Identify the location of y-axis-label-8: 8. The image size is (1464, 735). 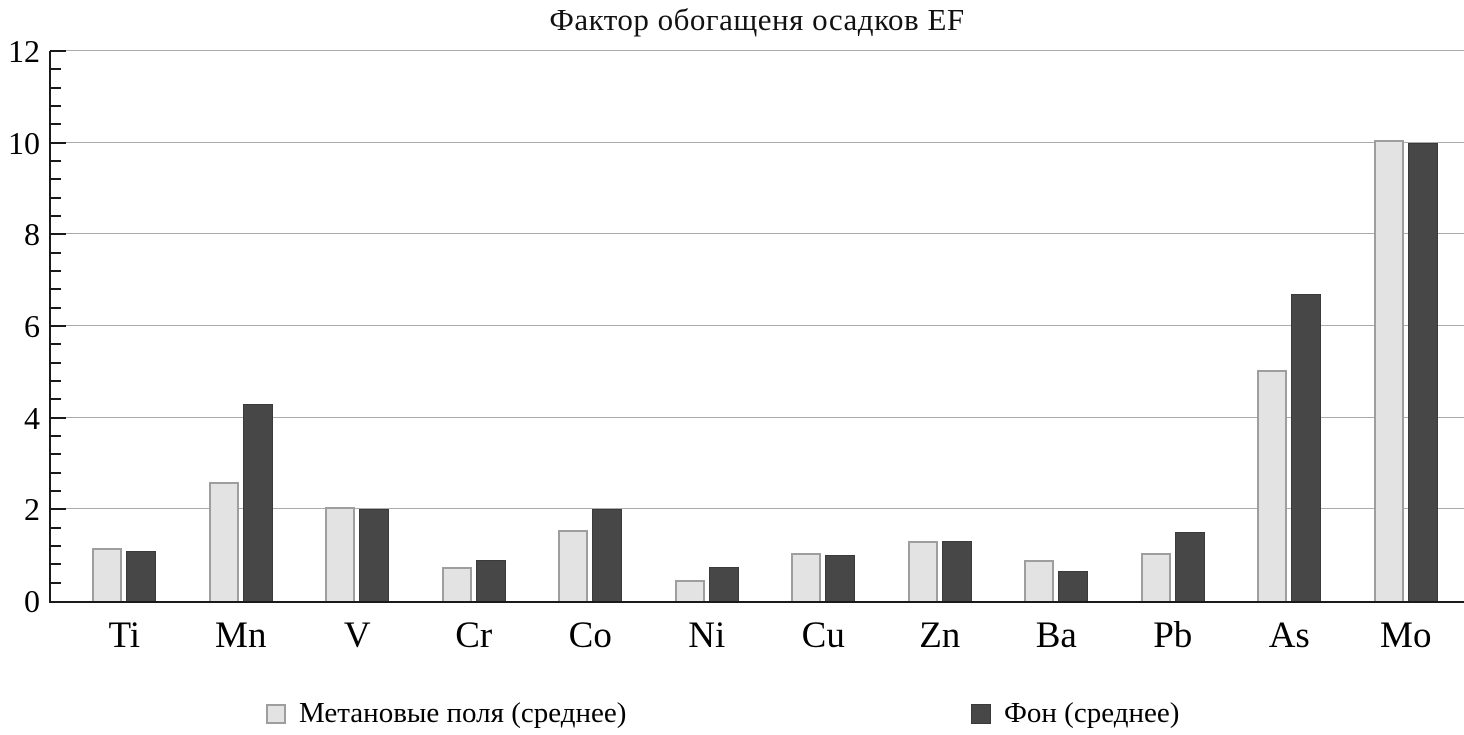
(32, 234).